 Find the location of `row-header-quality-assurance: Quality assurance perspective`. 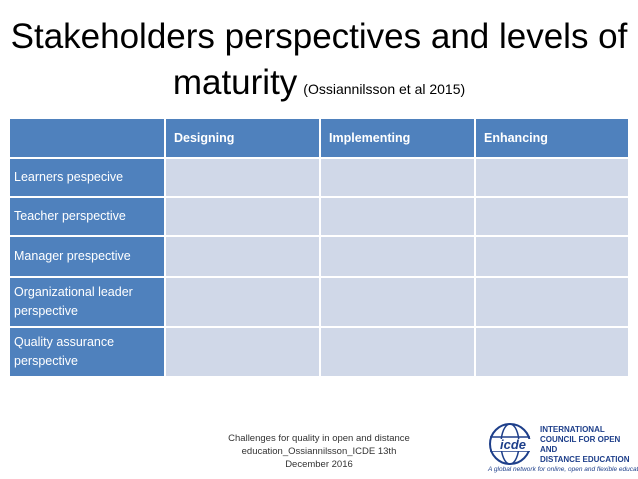

row-header-quality-assurance: Quality assurance perspective is located at coordinates (87, 352).